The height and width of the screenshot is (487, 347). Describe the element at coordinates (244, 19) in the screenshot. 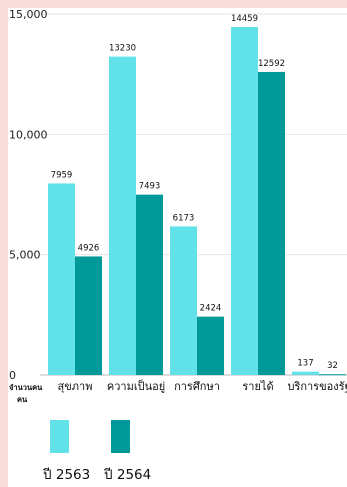

I see `data-label: 14459` at that location.